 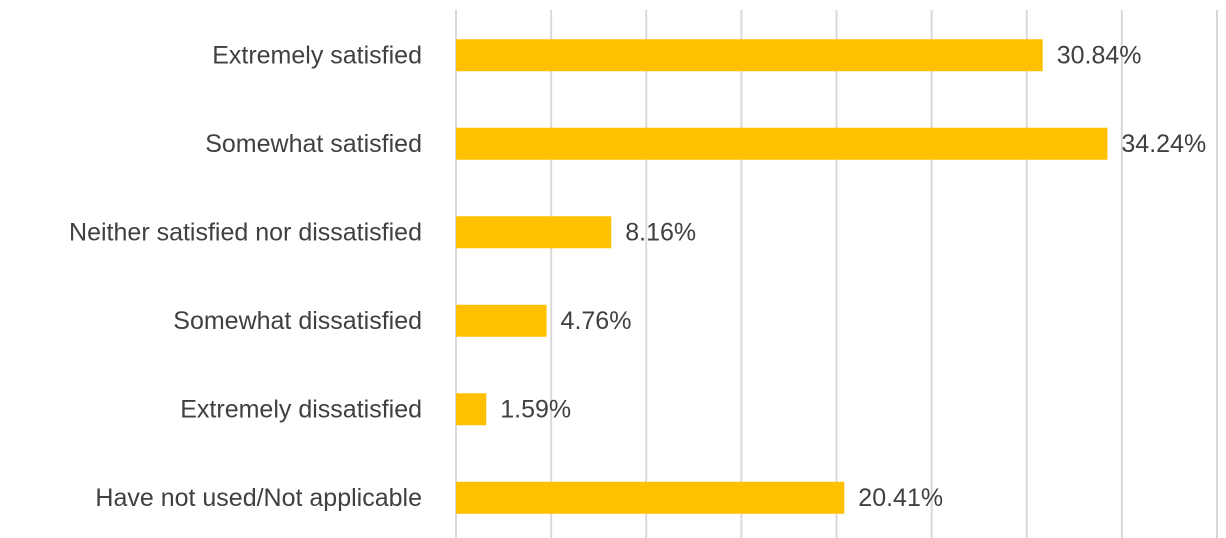 I want to click on data-label: 4.76%, so click(x=596, y=321).